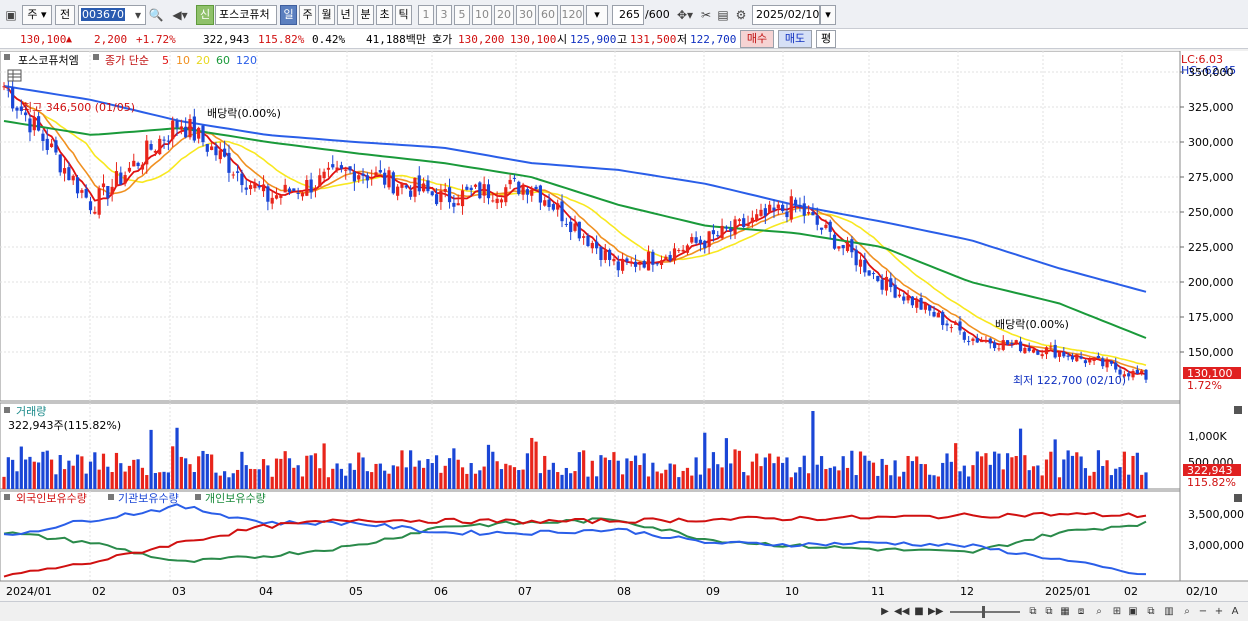 The width and height of the screenshot is (1248, 621). What do you see at coordinates (504, 15) in the screenshot?
I see `interval-20: 20` at bounding box center [504, 15].